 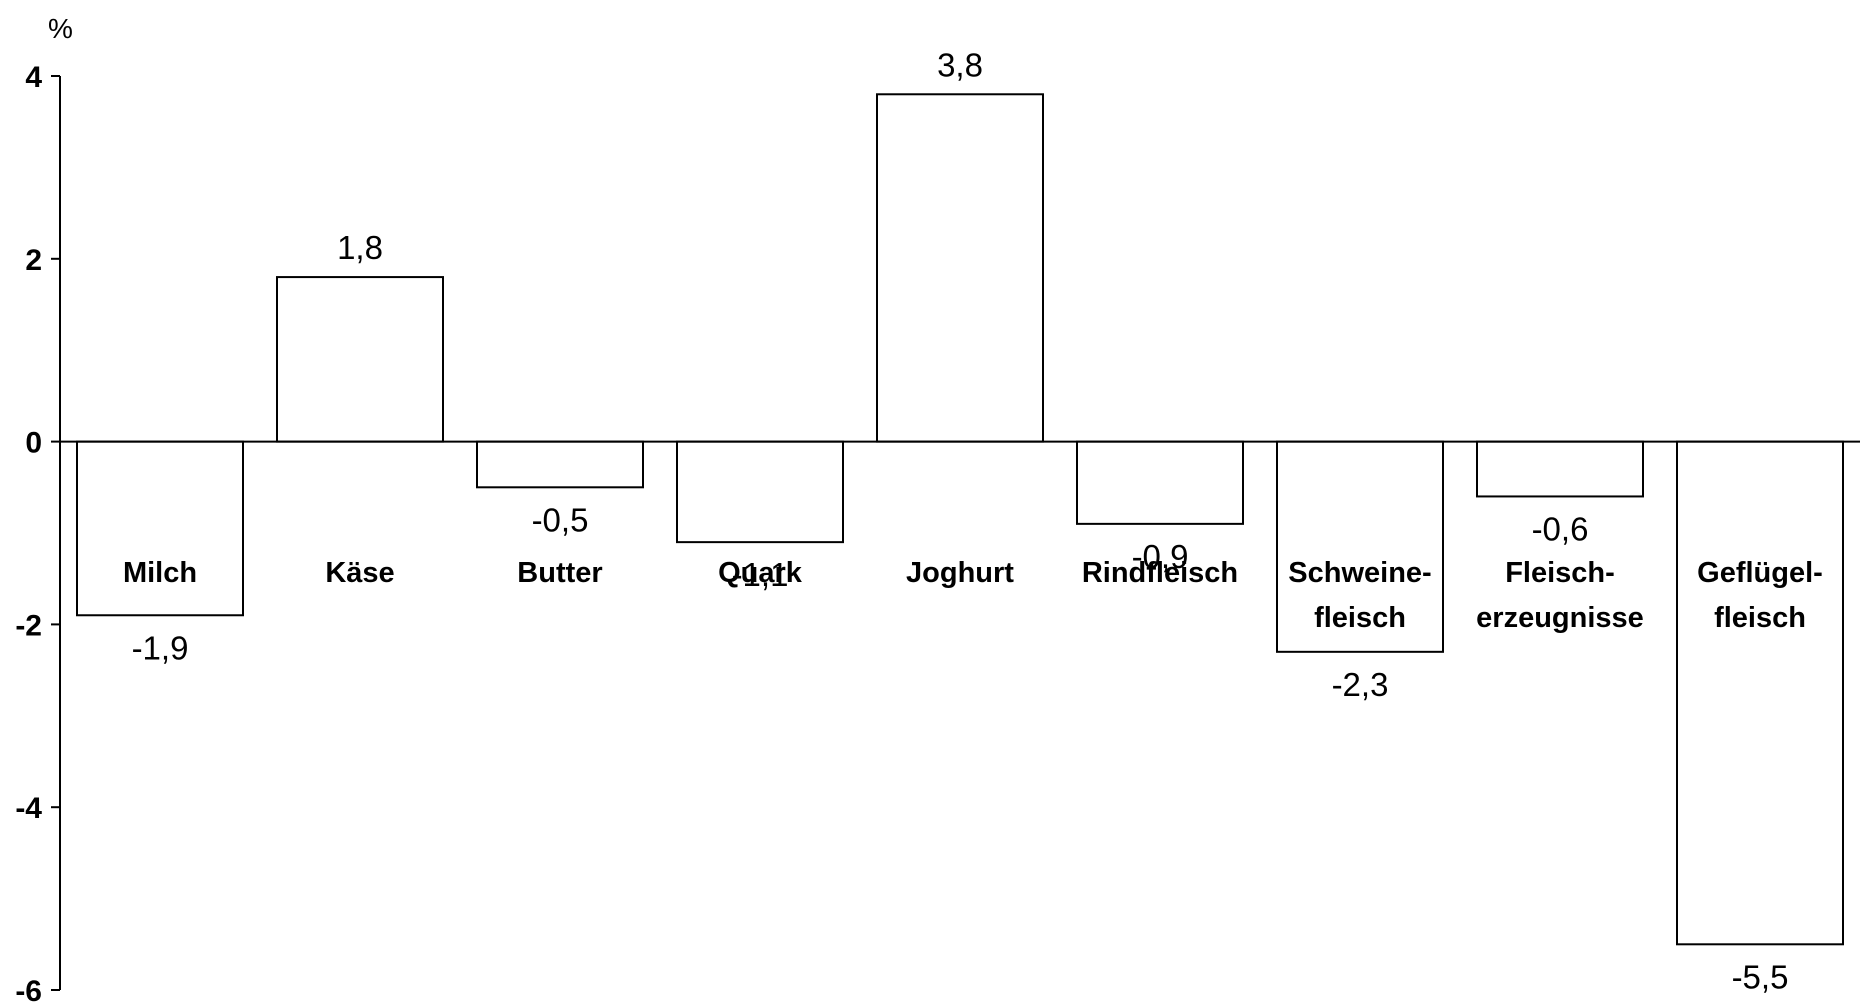 I want to click on category-label: Butter, so click(x=559, y=573).